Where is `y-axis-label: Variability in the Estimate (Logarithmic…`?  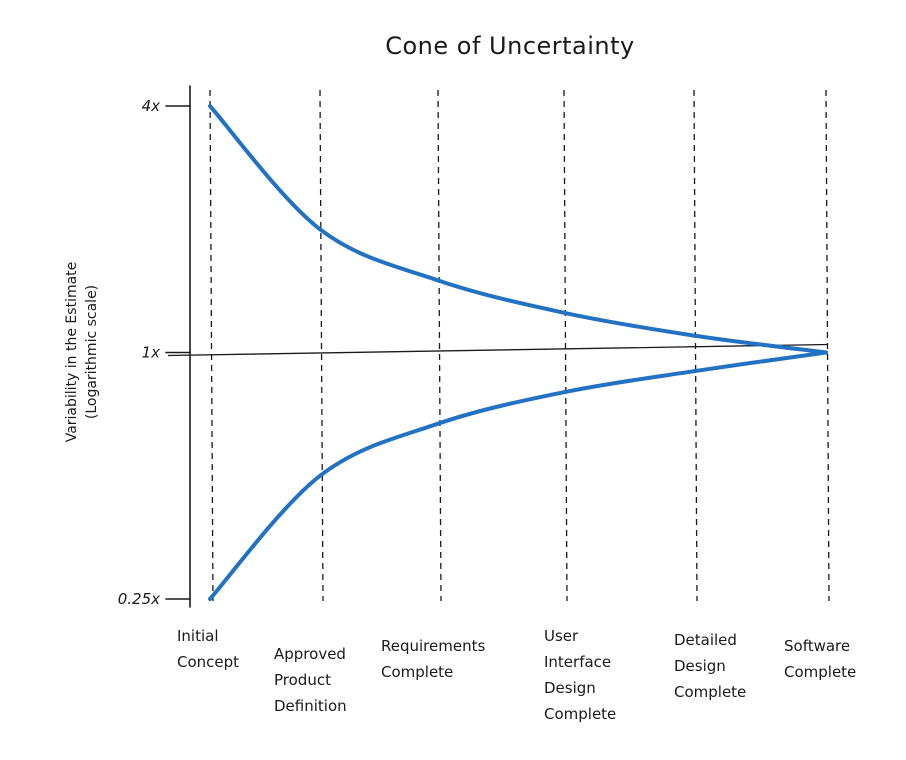 y-axis-label: Variability in the Estimate (Logarithmic… is located at coordinates (82, 352).